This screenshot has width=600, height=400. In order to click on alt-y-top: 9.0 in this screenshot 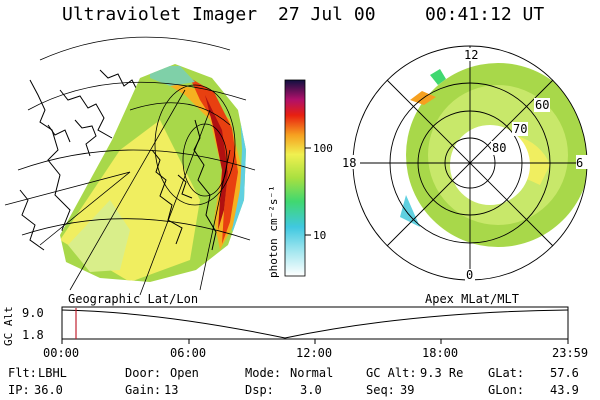, I will do `click(33, 313)`.